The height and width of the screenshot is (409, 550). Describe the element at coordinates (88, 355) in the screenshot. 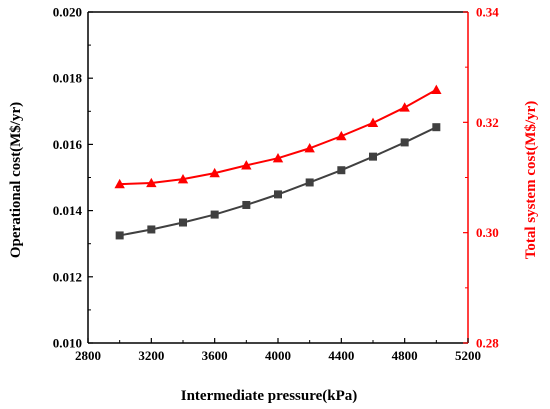

I see `x-tick-label: 2800` at that location.